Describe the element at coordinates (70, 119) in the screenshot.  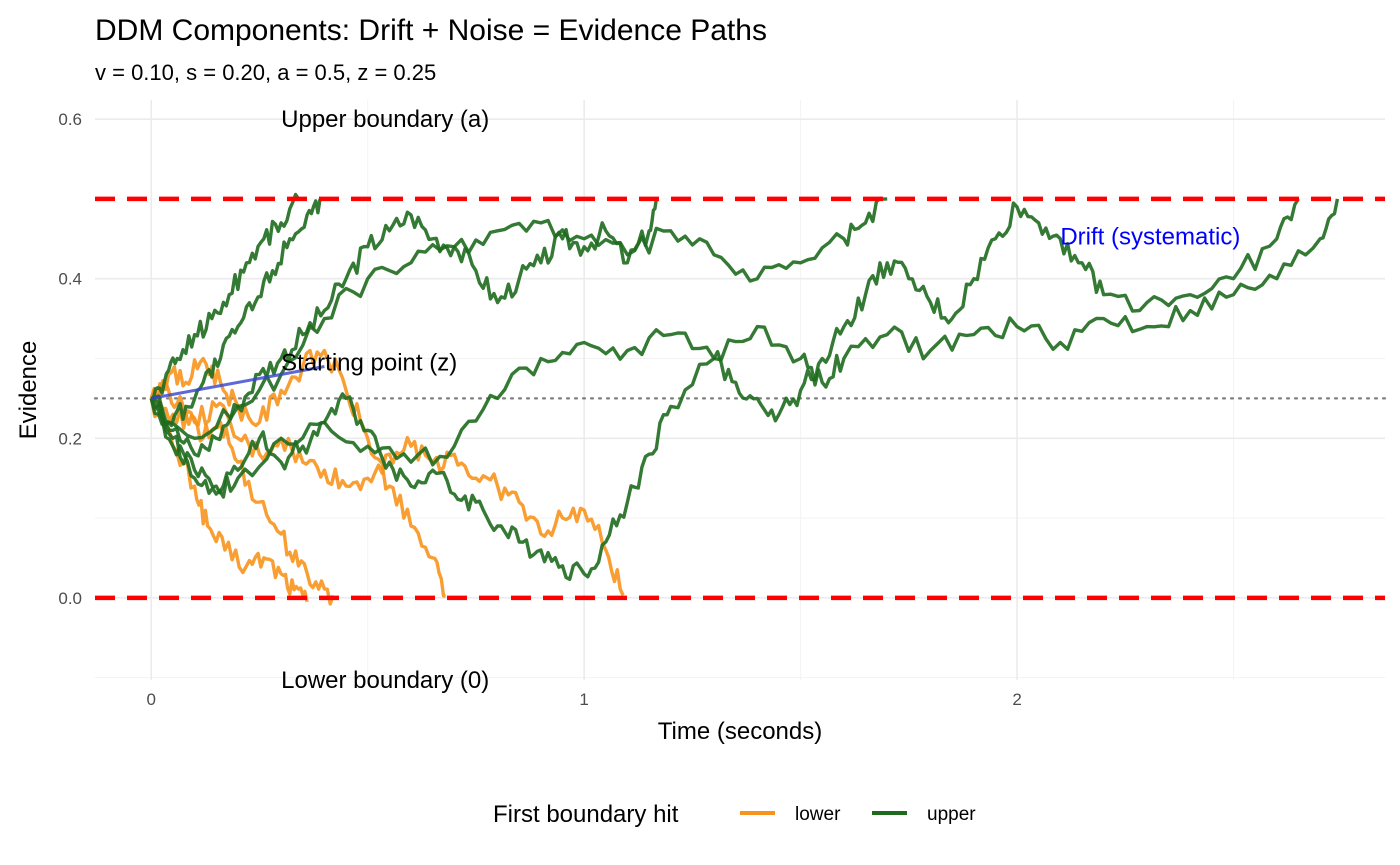
I see `y-tick-label-3: 0.6` at that location.